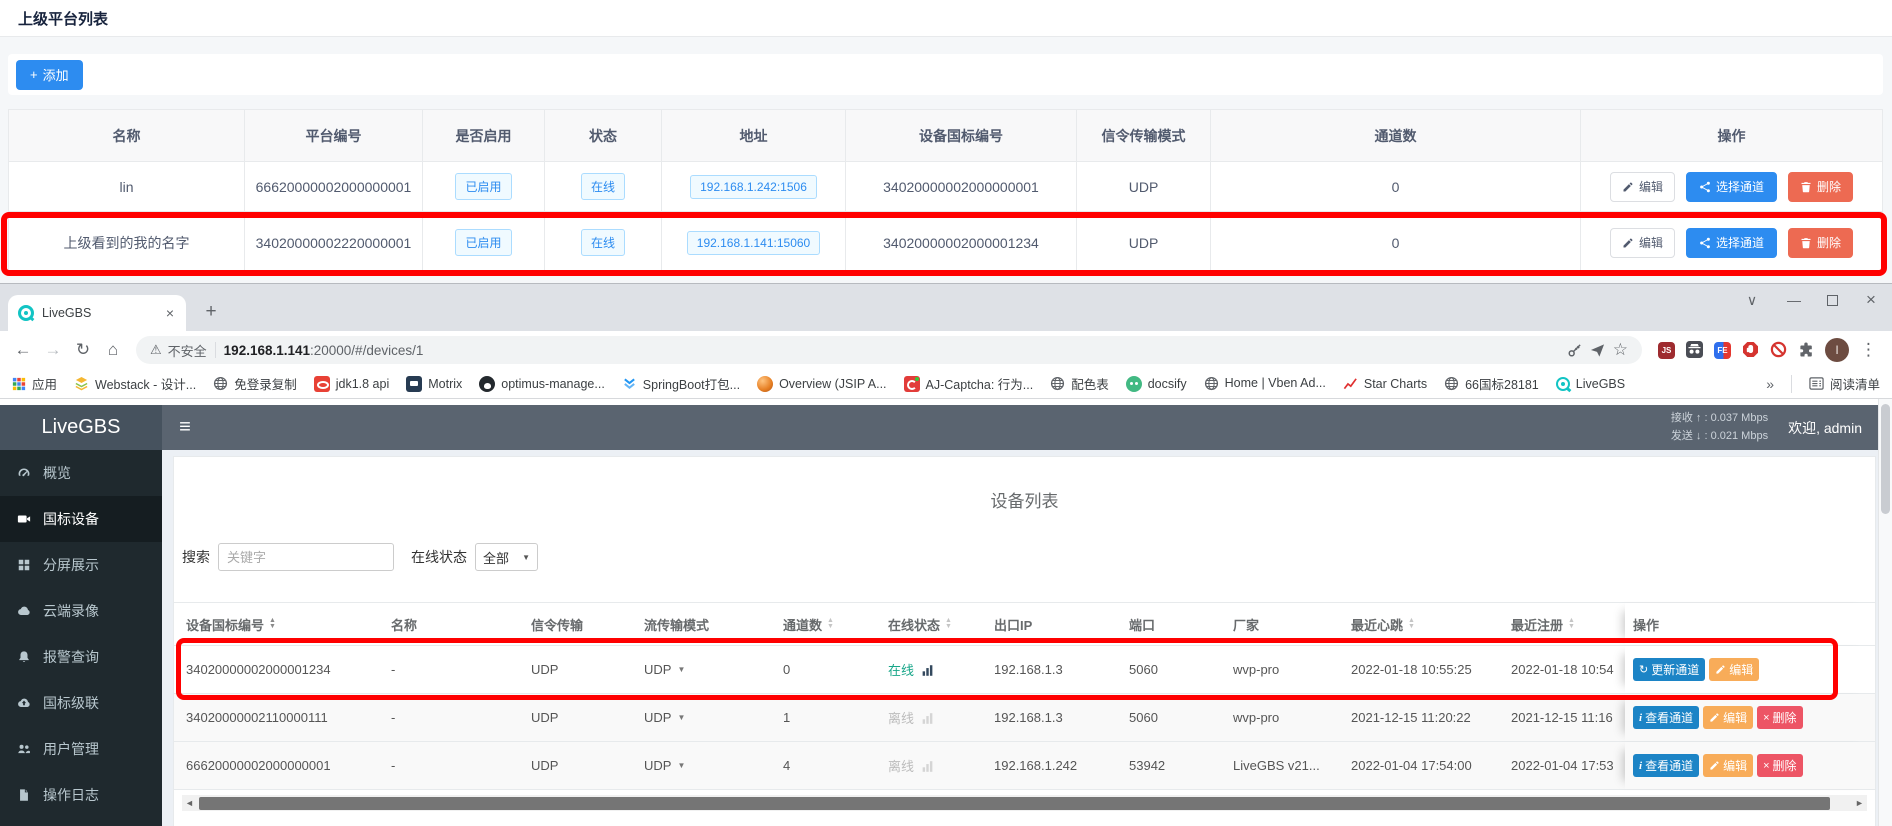 The image size is (1892, 826). I want to click on sidebar-item-basic-config: 基础配置, so click(81, 822).